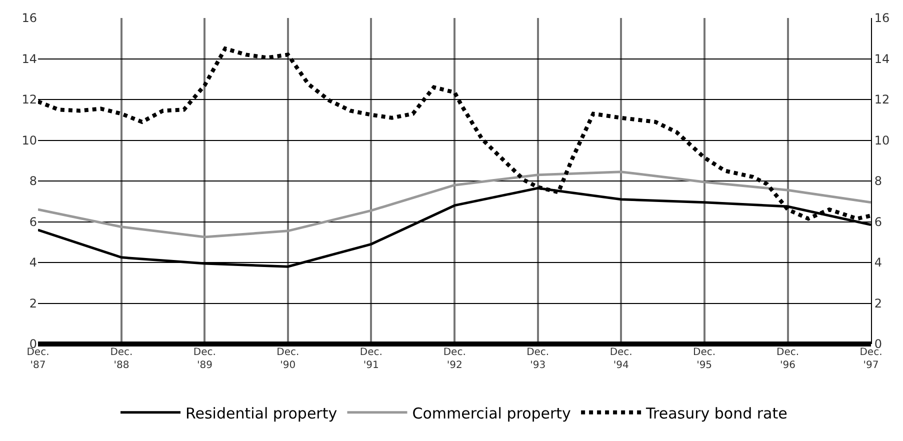  I want to click on legend-label: Treasury bond rate, so click(716, 413).